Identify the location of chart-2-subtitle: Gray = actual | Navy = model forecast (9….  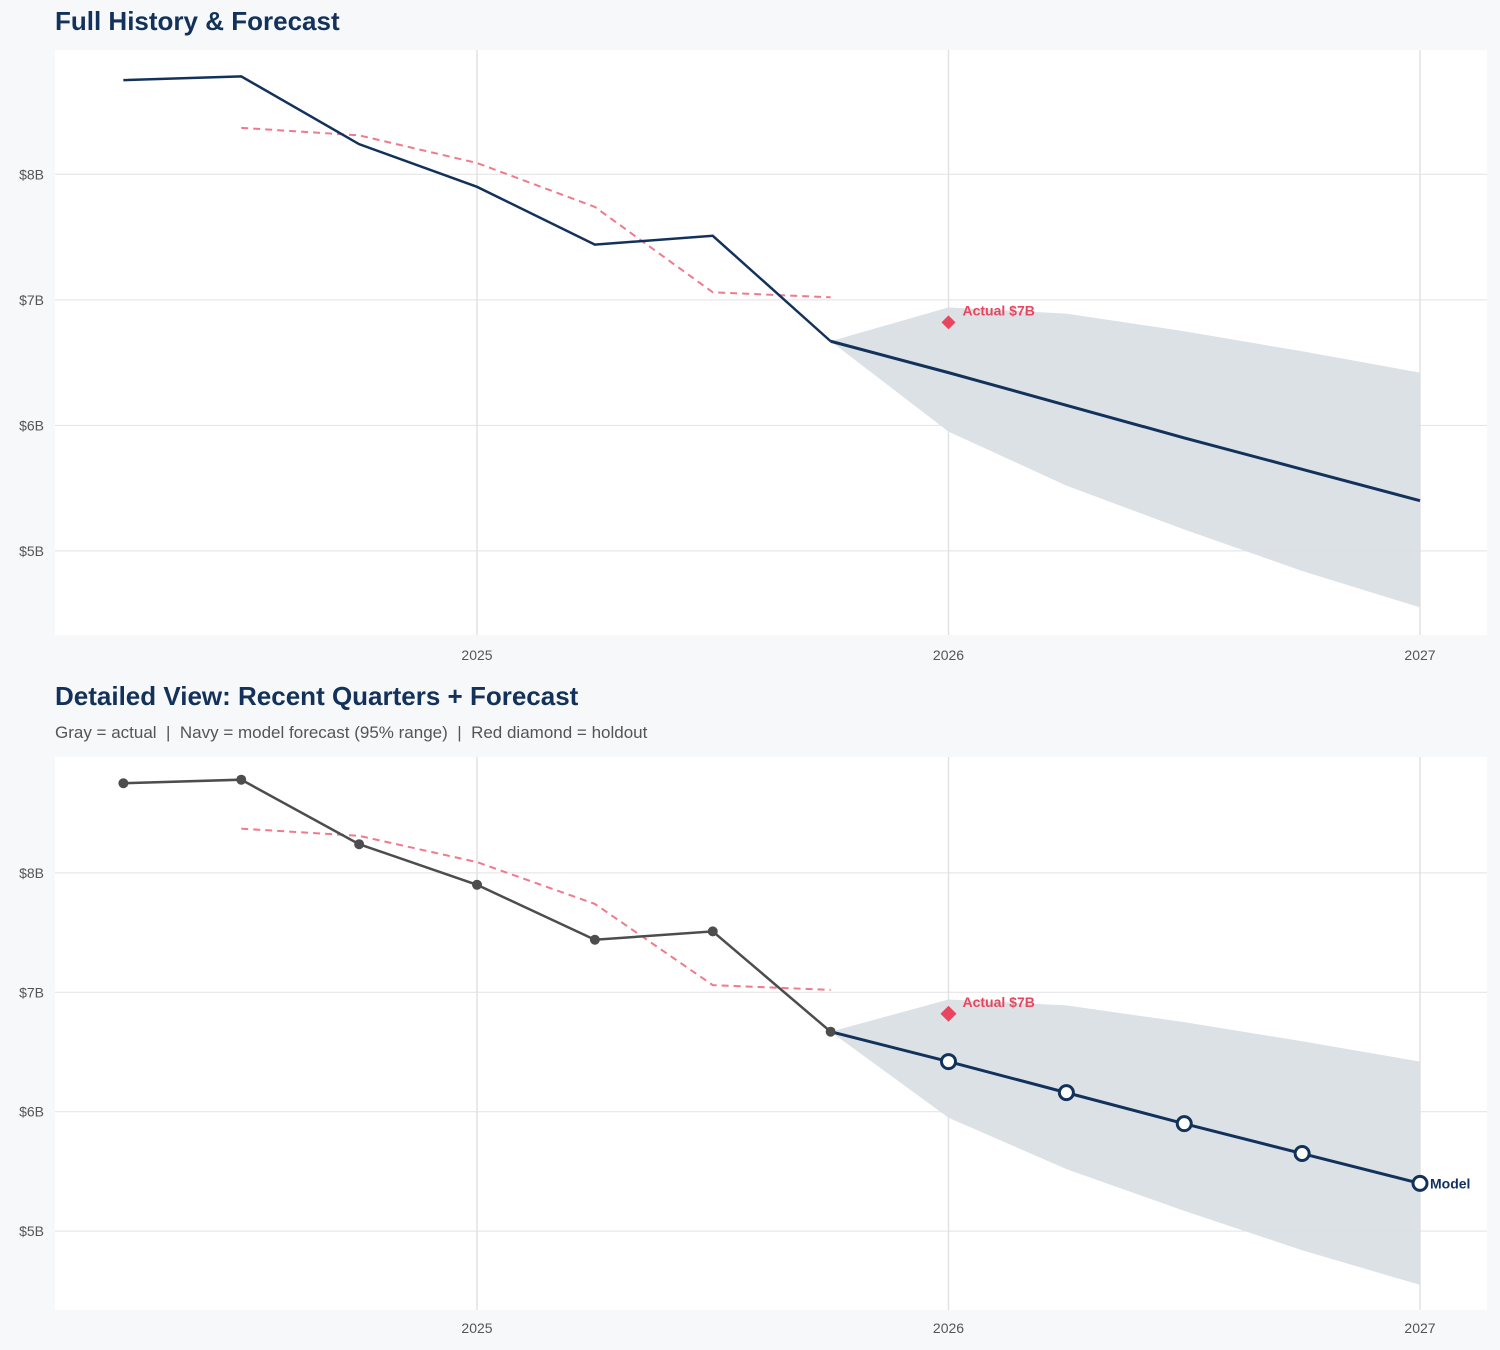
(351, 732).